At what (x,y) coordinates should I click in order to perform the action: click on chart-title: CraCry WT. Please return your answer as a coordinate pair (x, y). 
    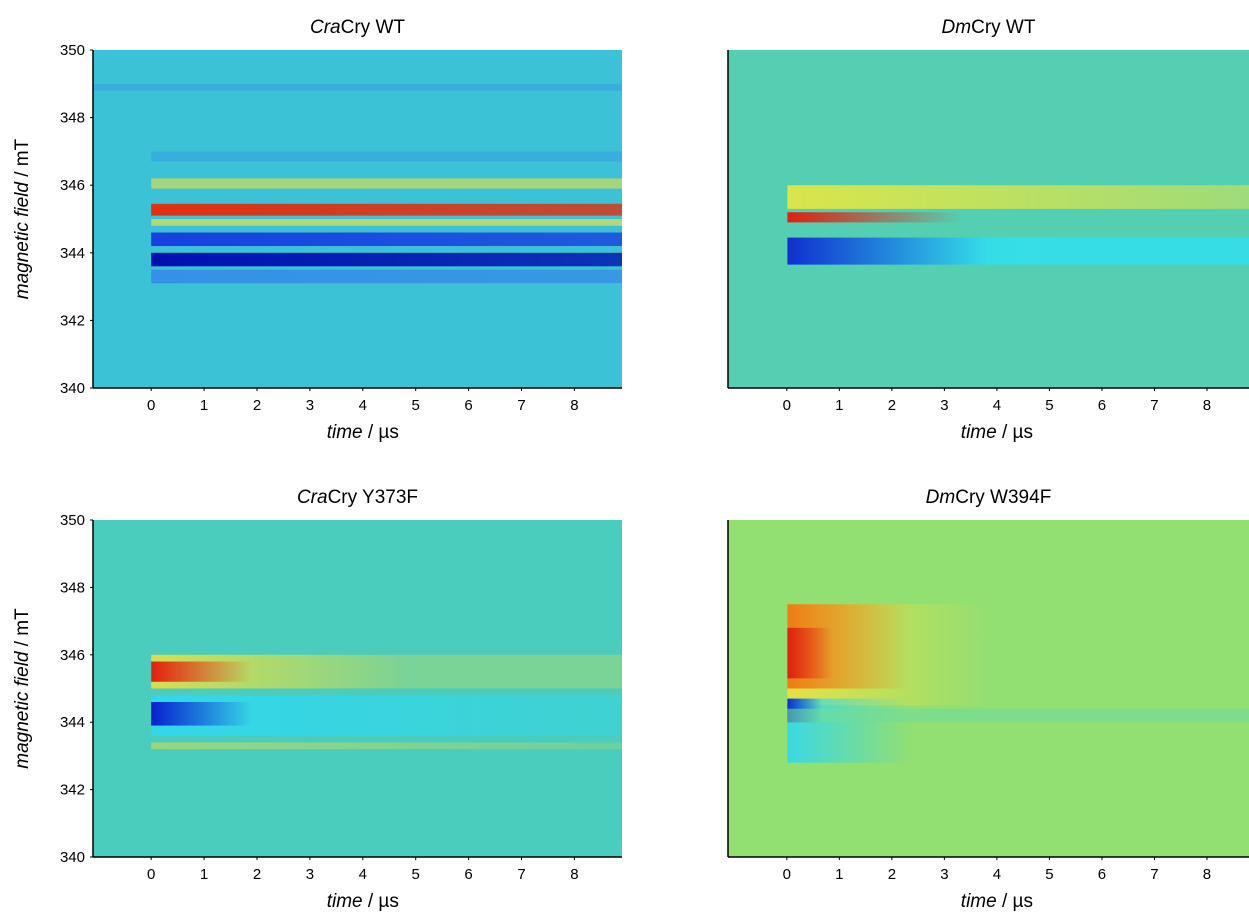
    Looking at the image, I should click on (357, 27).